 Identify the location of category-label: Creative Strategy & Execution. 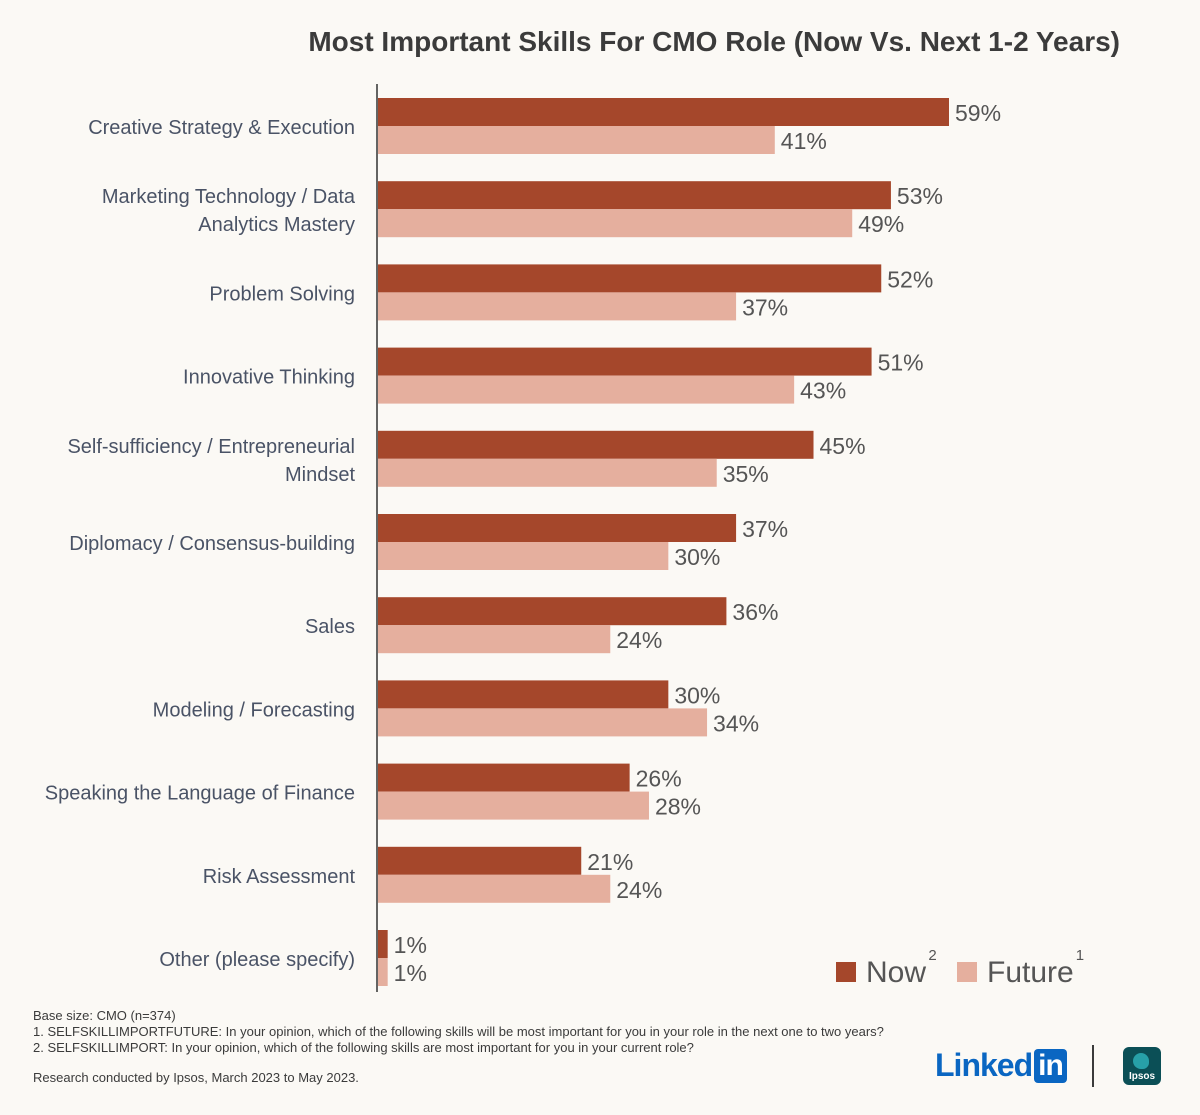
(221, 128).